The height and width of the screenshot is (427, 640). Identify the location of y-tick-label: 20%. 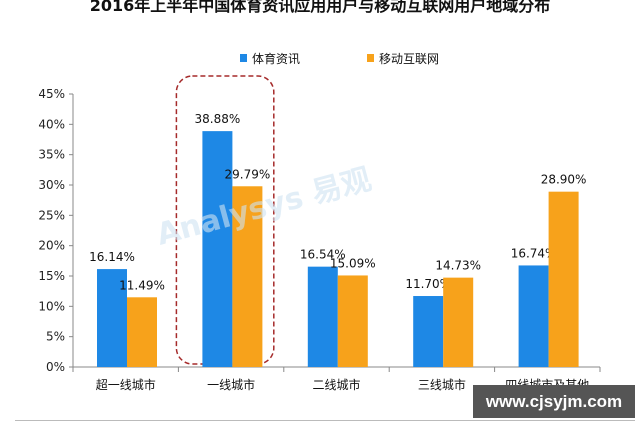
(51, 246).